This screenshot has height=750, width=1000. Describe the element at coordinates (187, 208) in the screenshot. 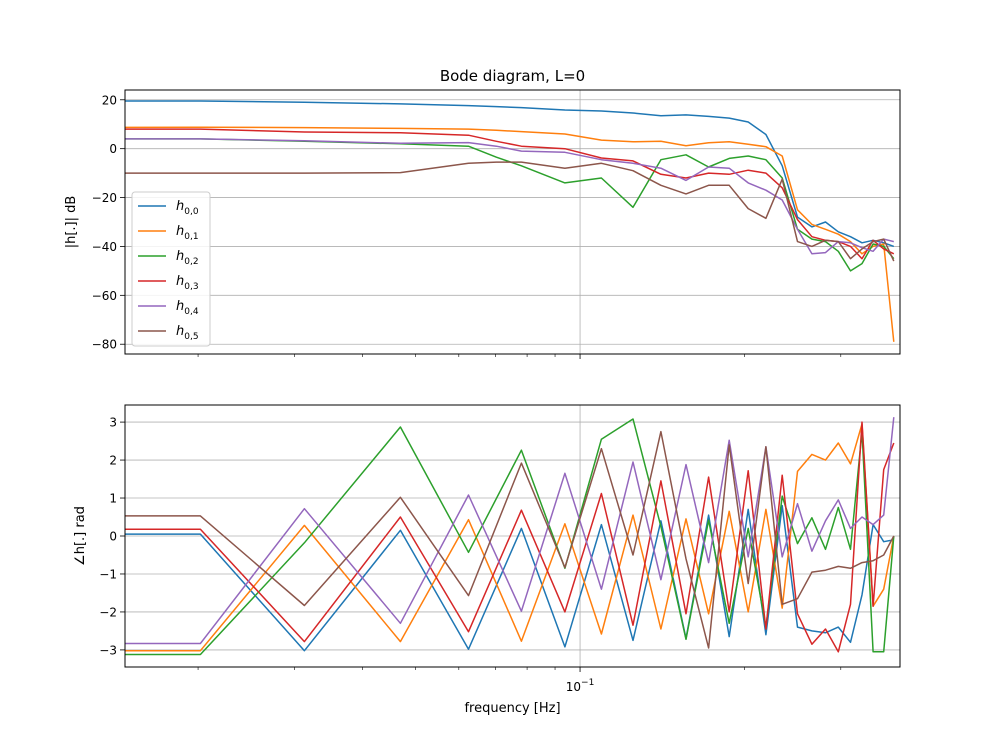

I see `legend-entry: h0,0` at that location.